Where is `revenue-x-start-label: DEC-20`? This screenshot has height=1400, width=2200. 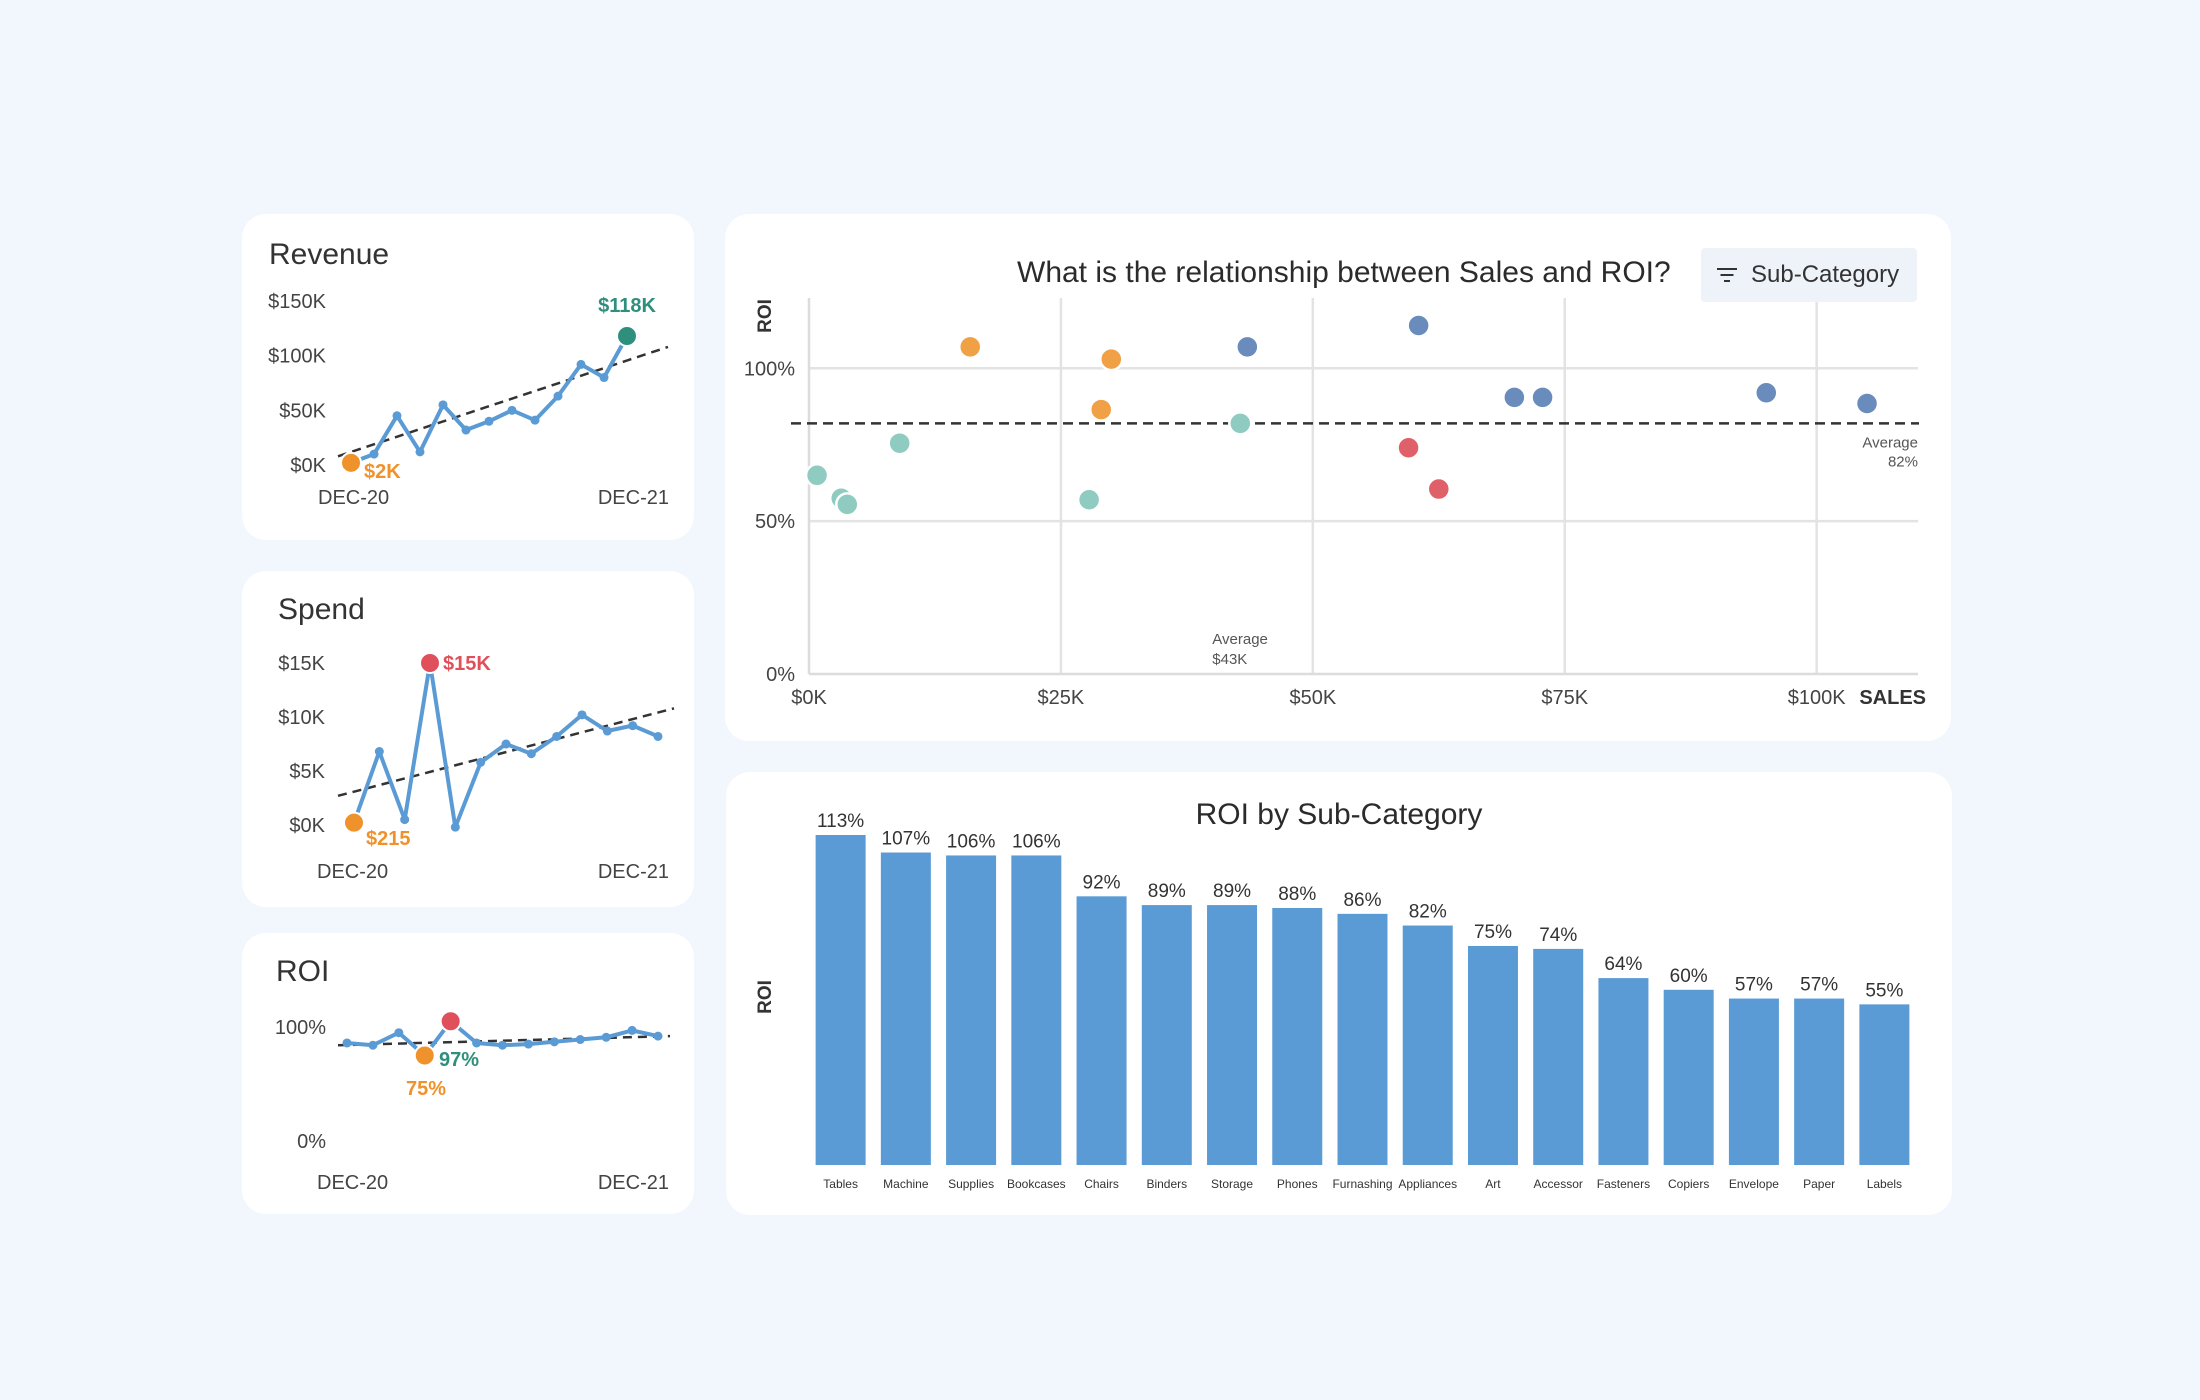 revenue-x-start-label: DEC-20 is located at coordinates (353, 498).